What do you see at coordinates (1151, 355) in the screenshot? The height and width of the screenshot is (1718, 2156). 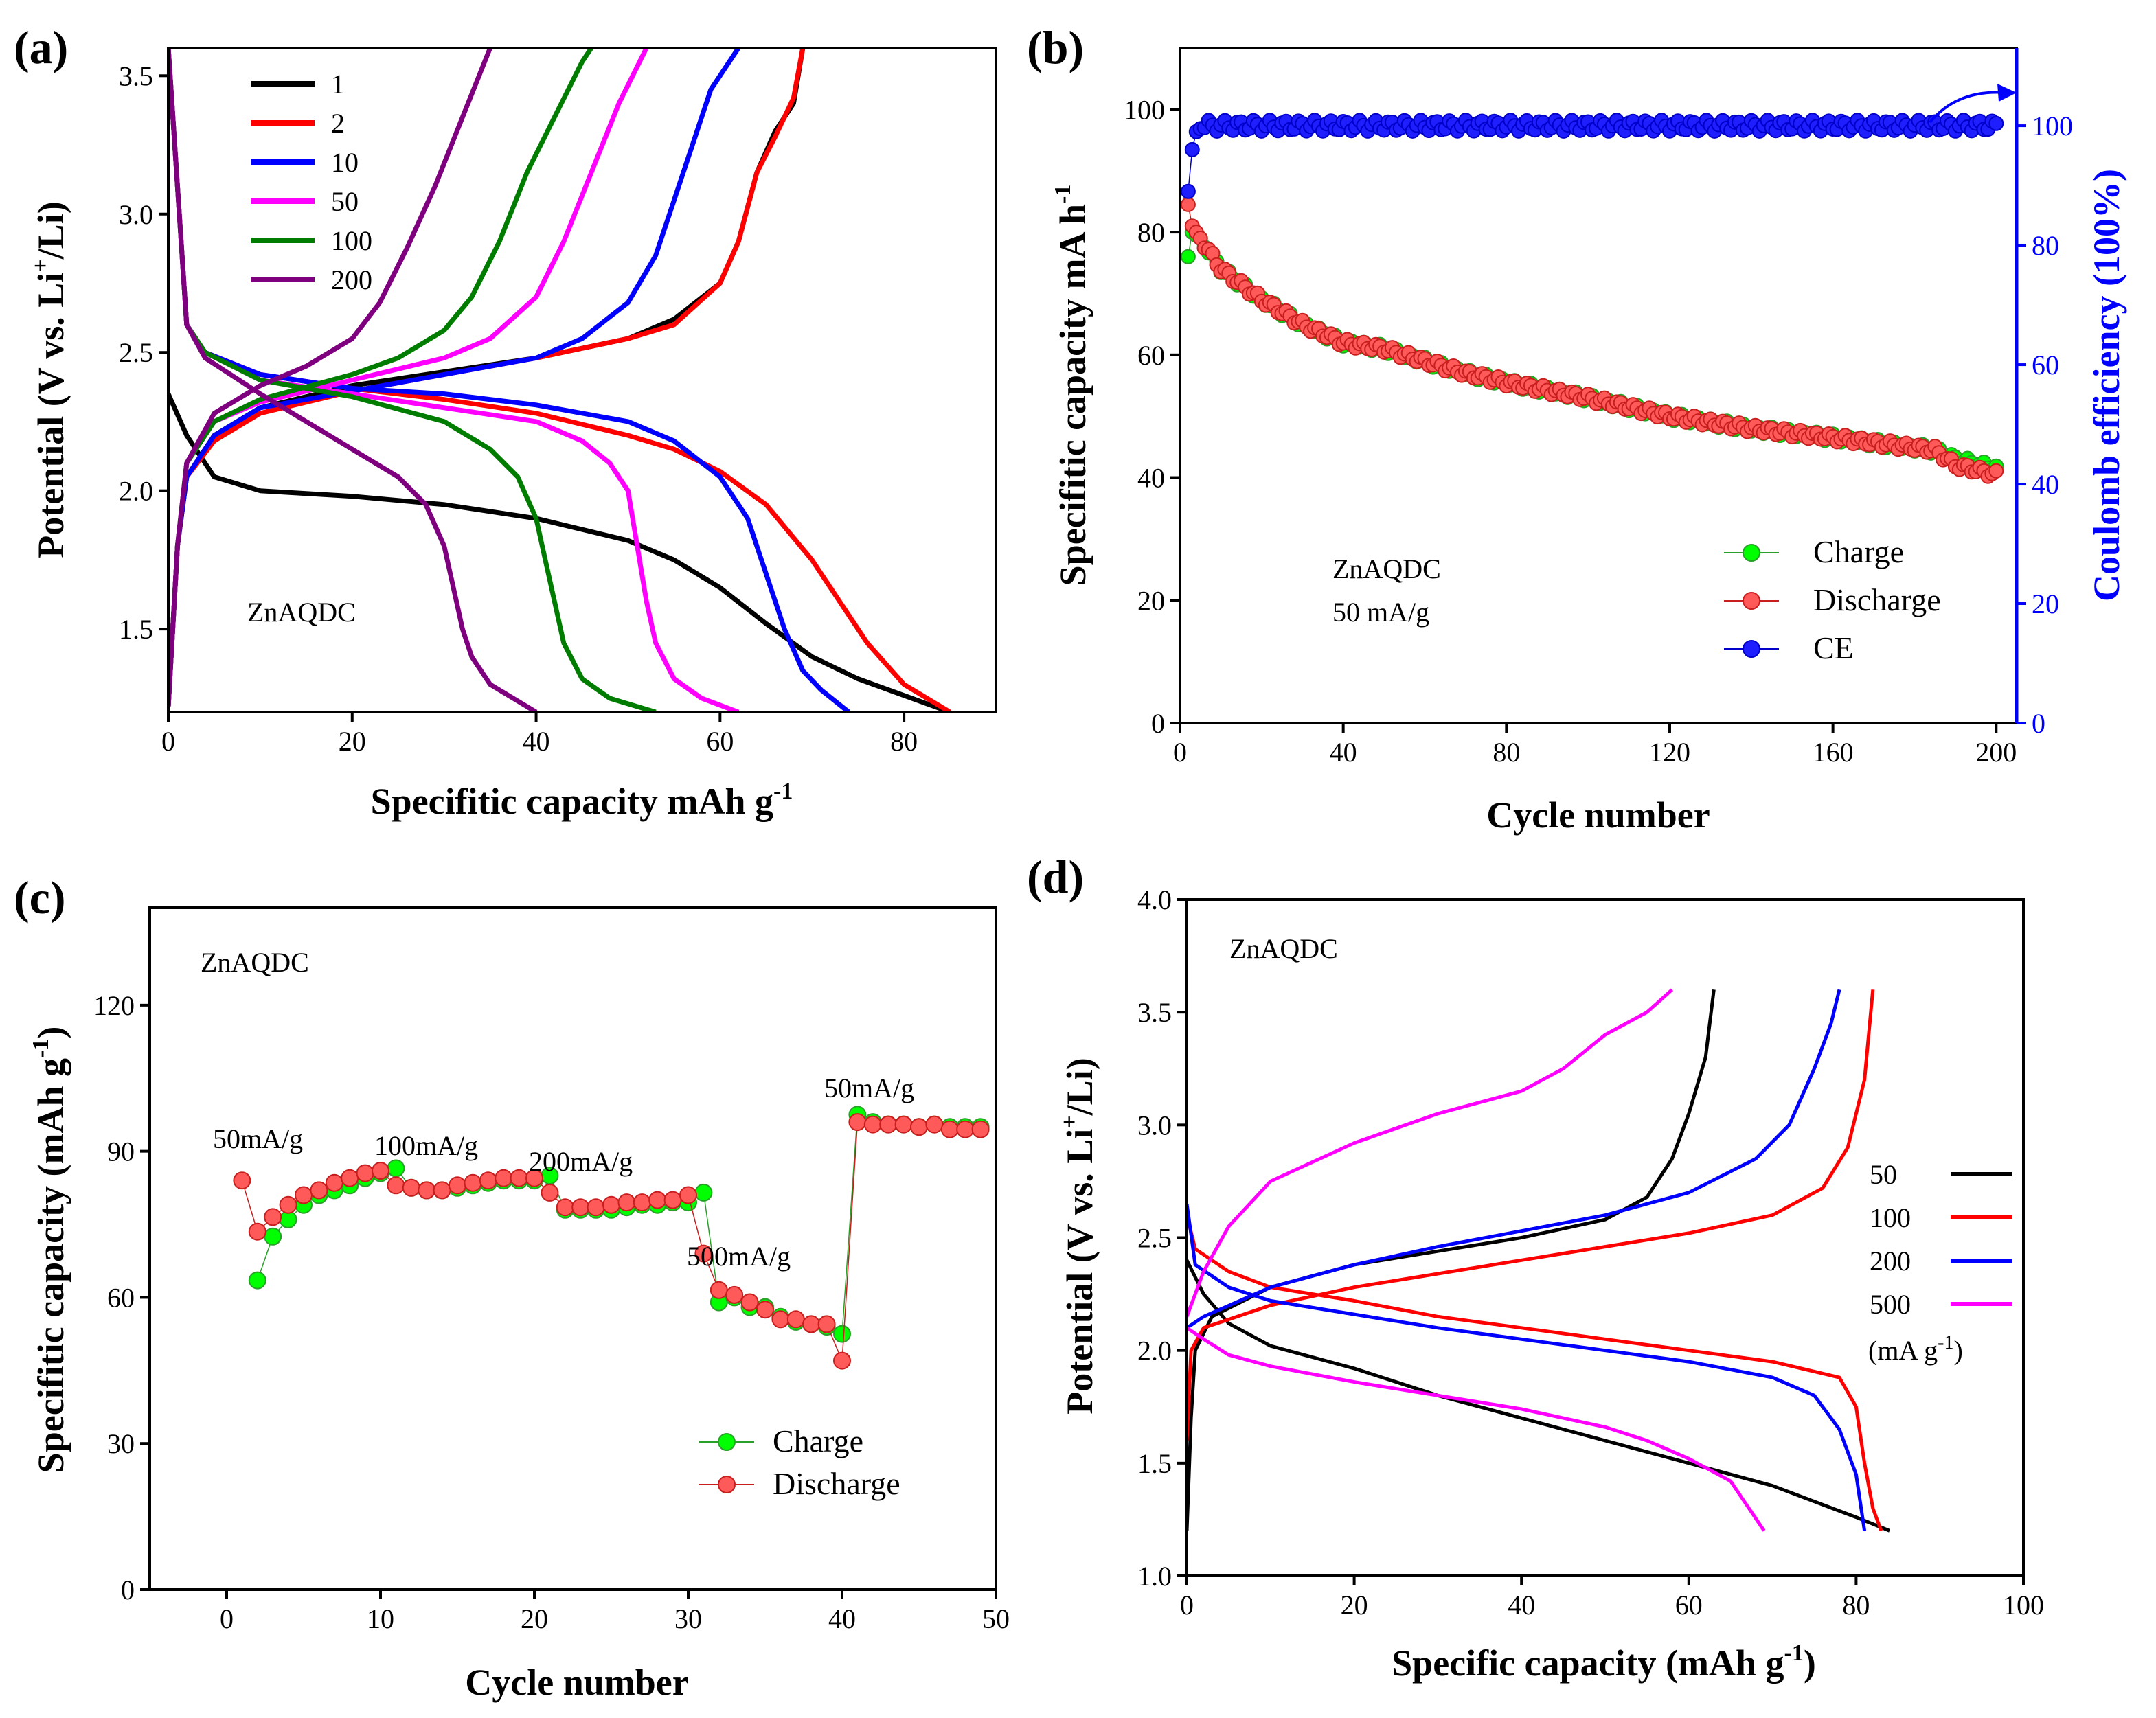 I see `y-tick-label: 60` at bounding box center [1151, 355].